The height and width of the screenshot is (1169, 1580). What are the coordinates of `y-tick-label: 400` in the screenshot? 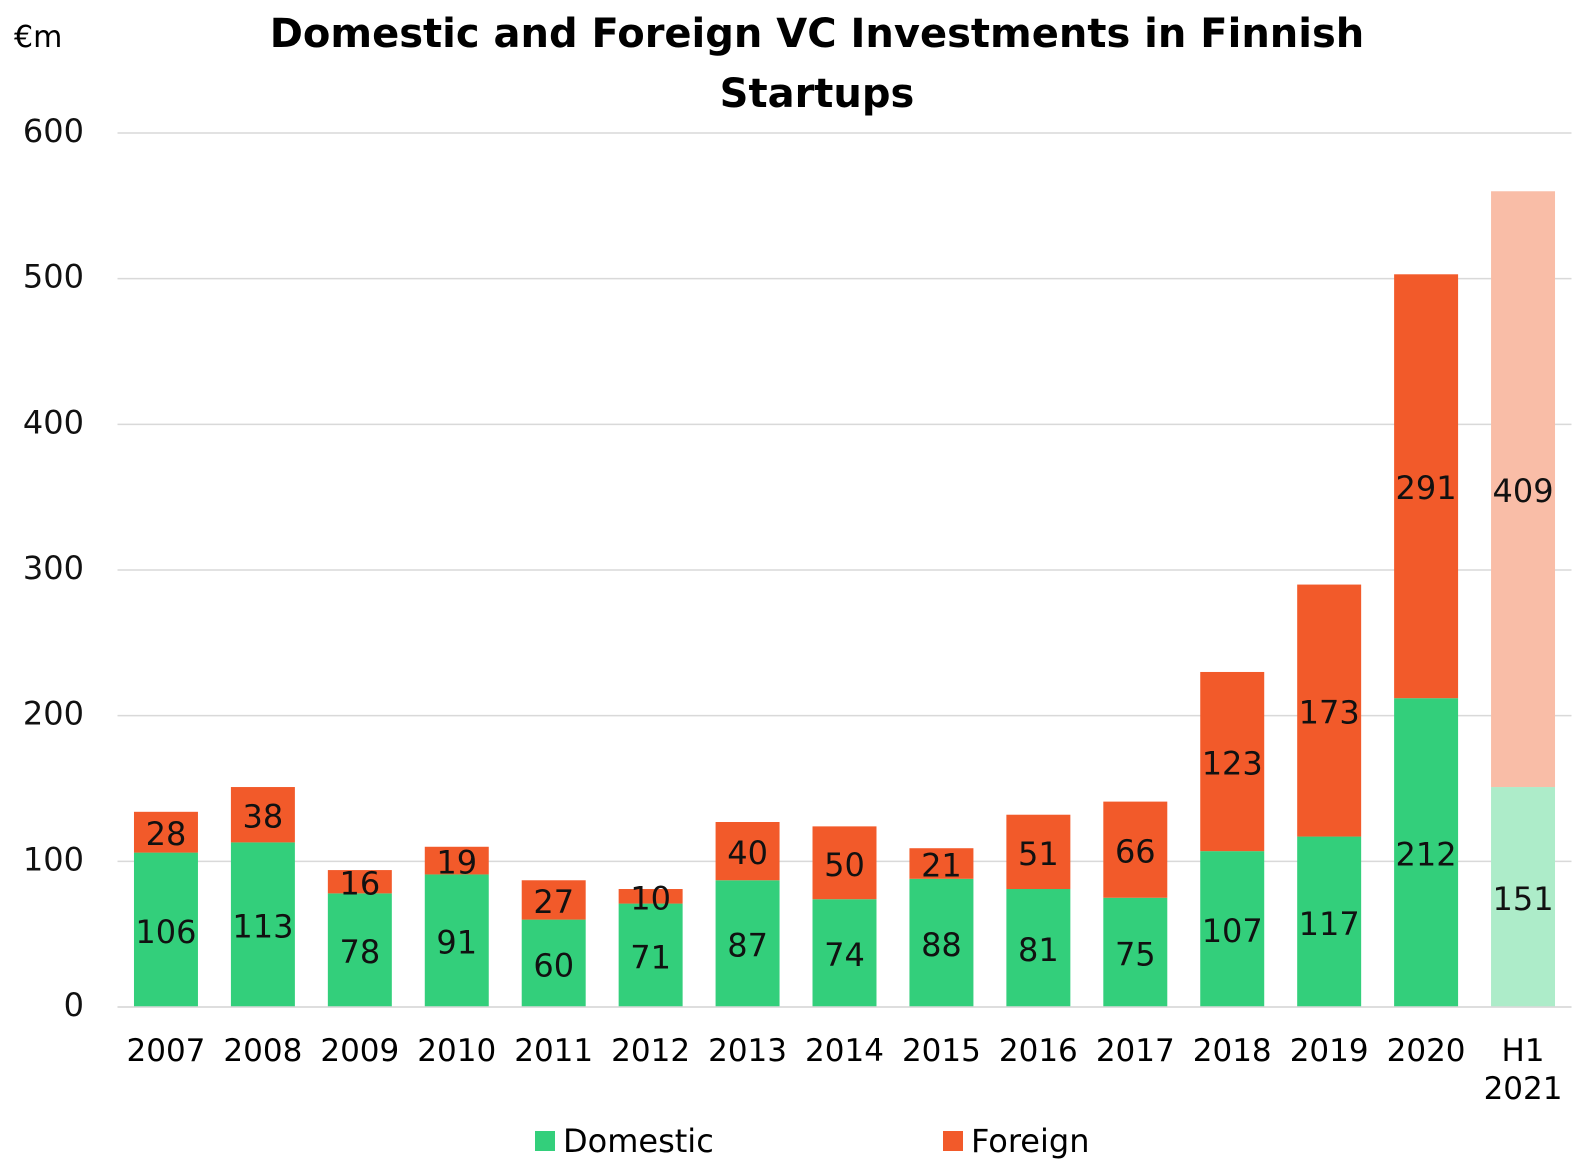 It's located at (53, 422).